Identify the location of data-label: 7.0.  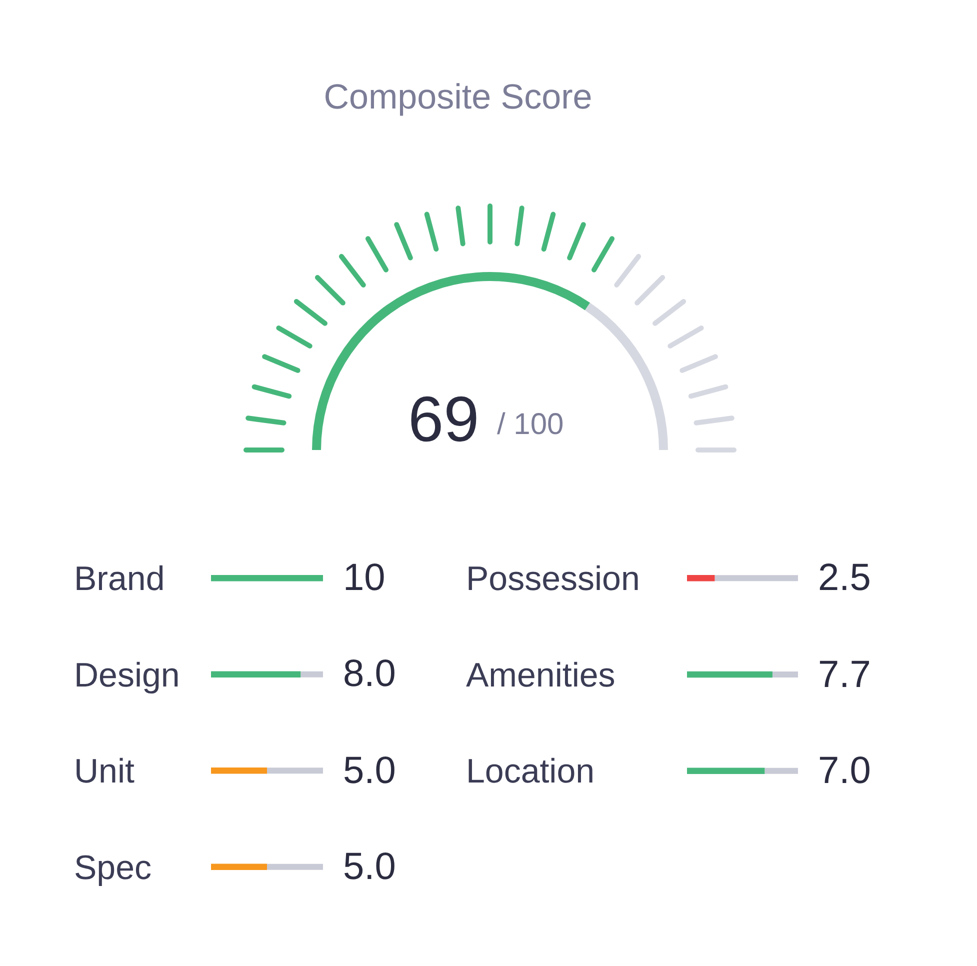
(844, 771).